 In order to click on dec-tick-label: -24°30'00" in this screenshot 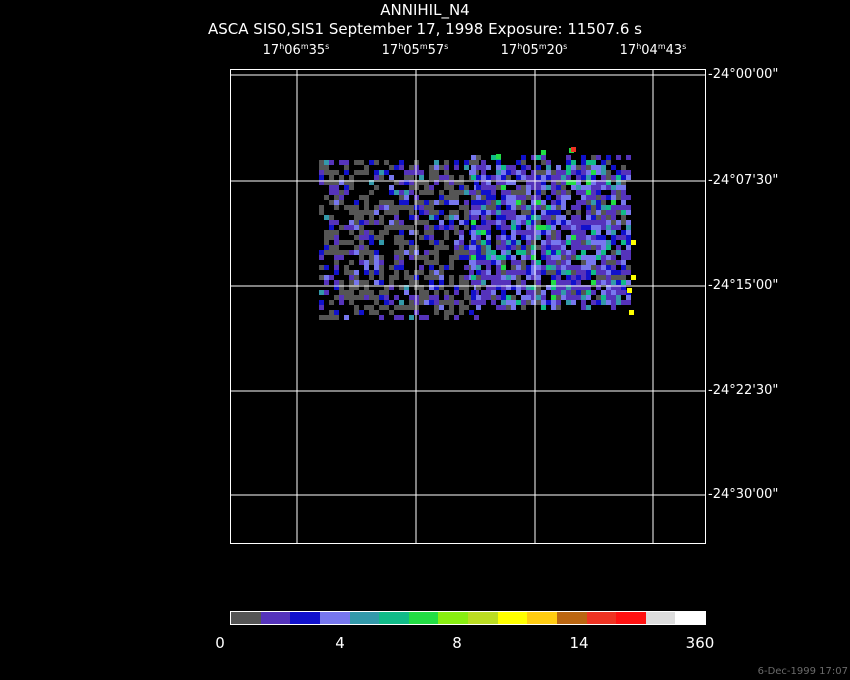, I will do `click(743, 494)`.